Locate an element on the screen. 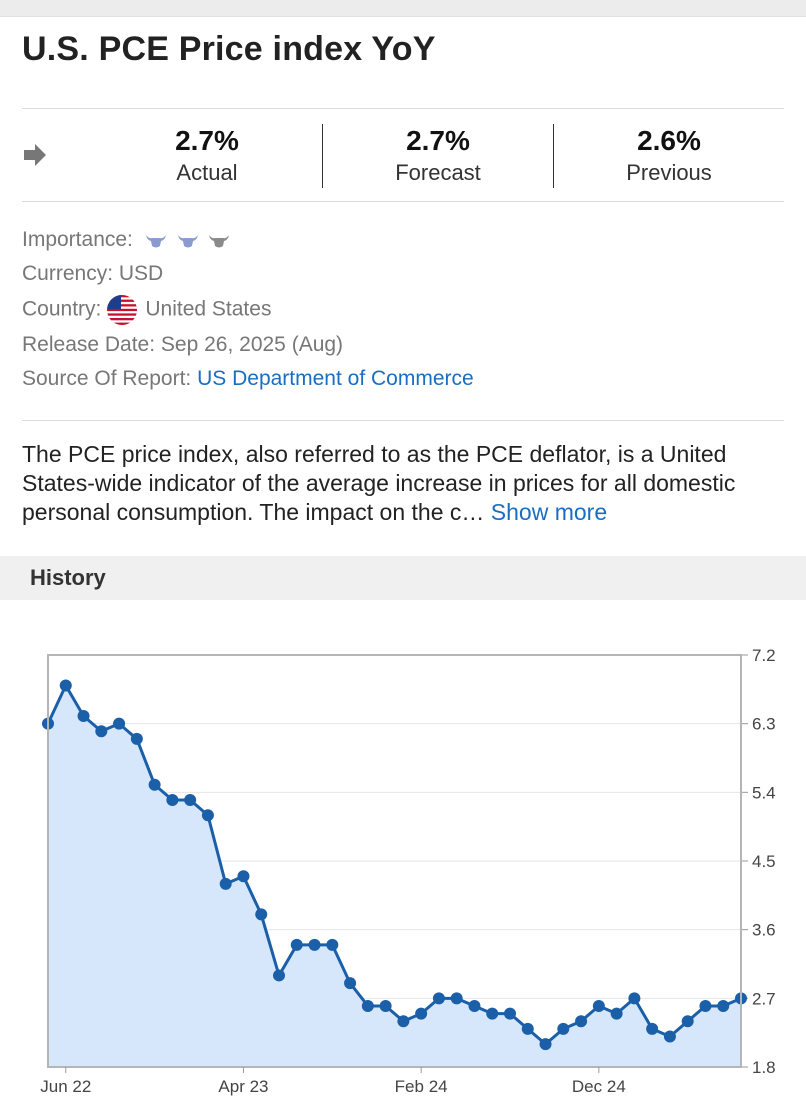 The width and height of the screenshot is (806, 1112). currency-value: USD is located at coordinates (141, 273).